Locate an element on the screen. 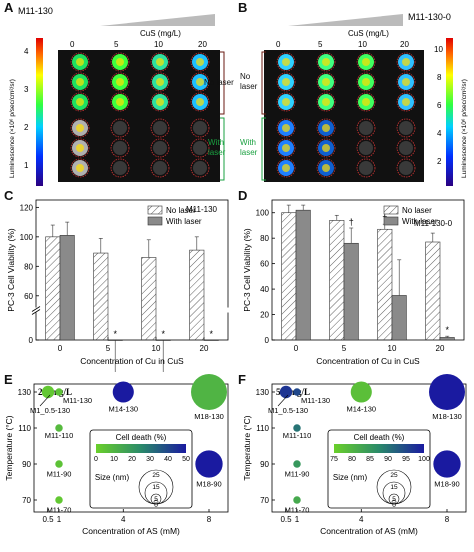 Image resolution: width=474 pixels, height=552 pixels. panel-b-colorbar-tick-8: 8 is located at coordinates (439, 77).